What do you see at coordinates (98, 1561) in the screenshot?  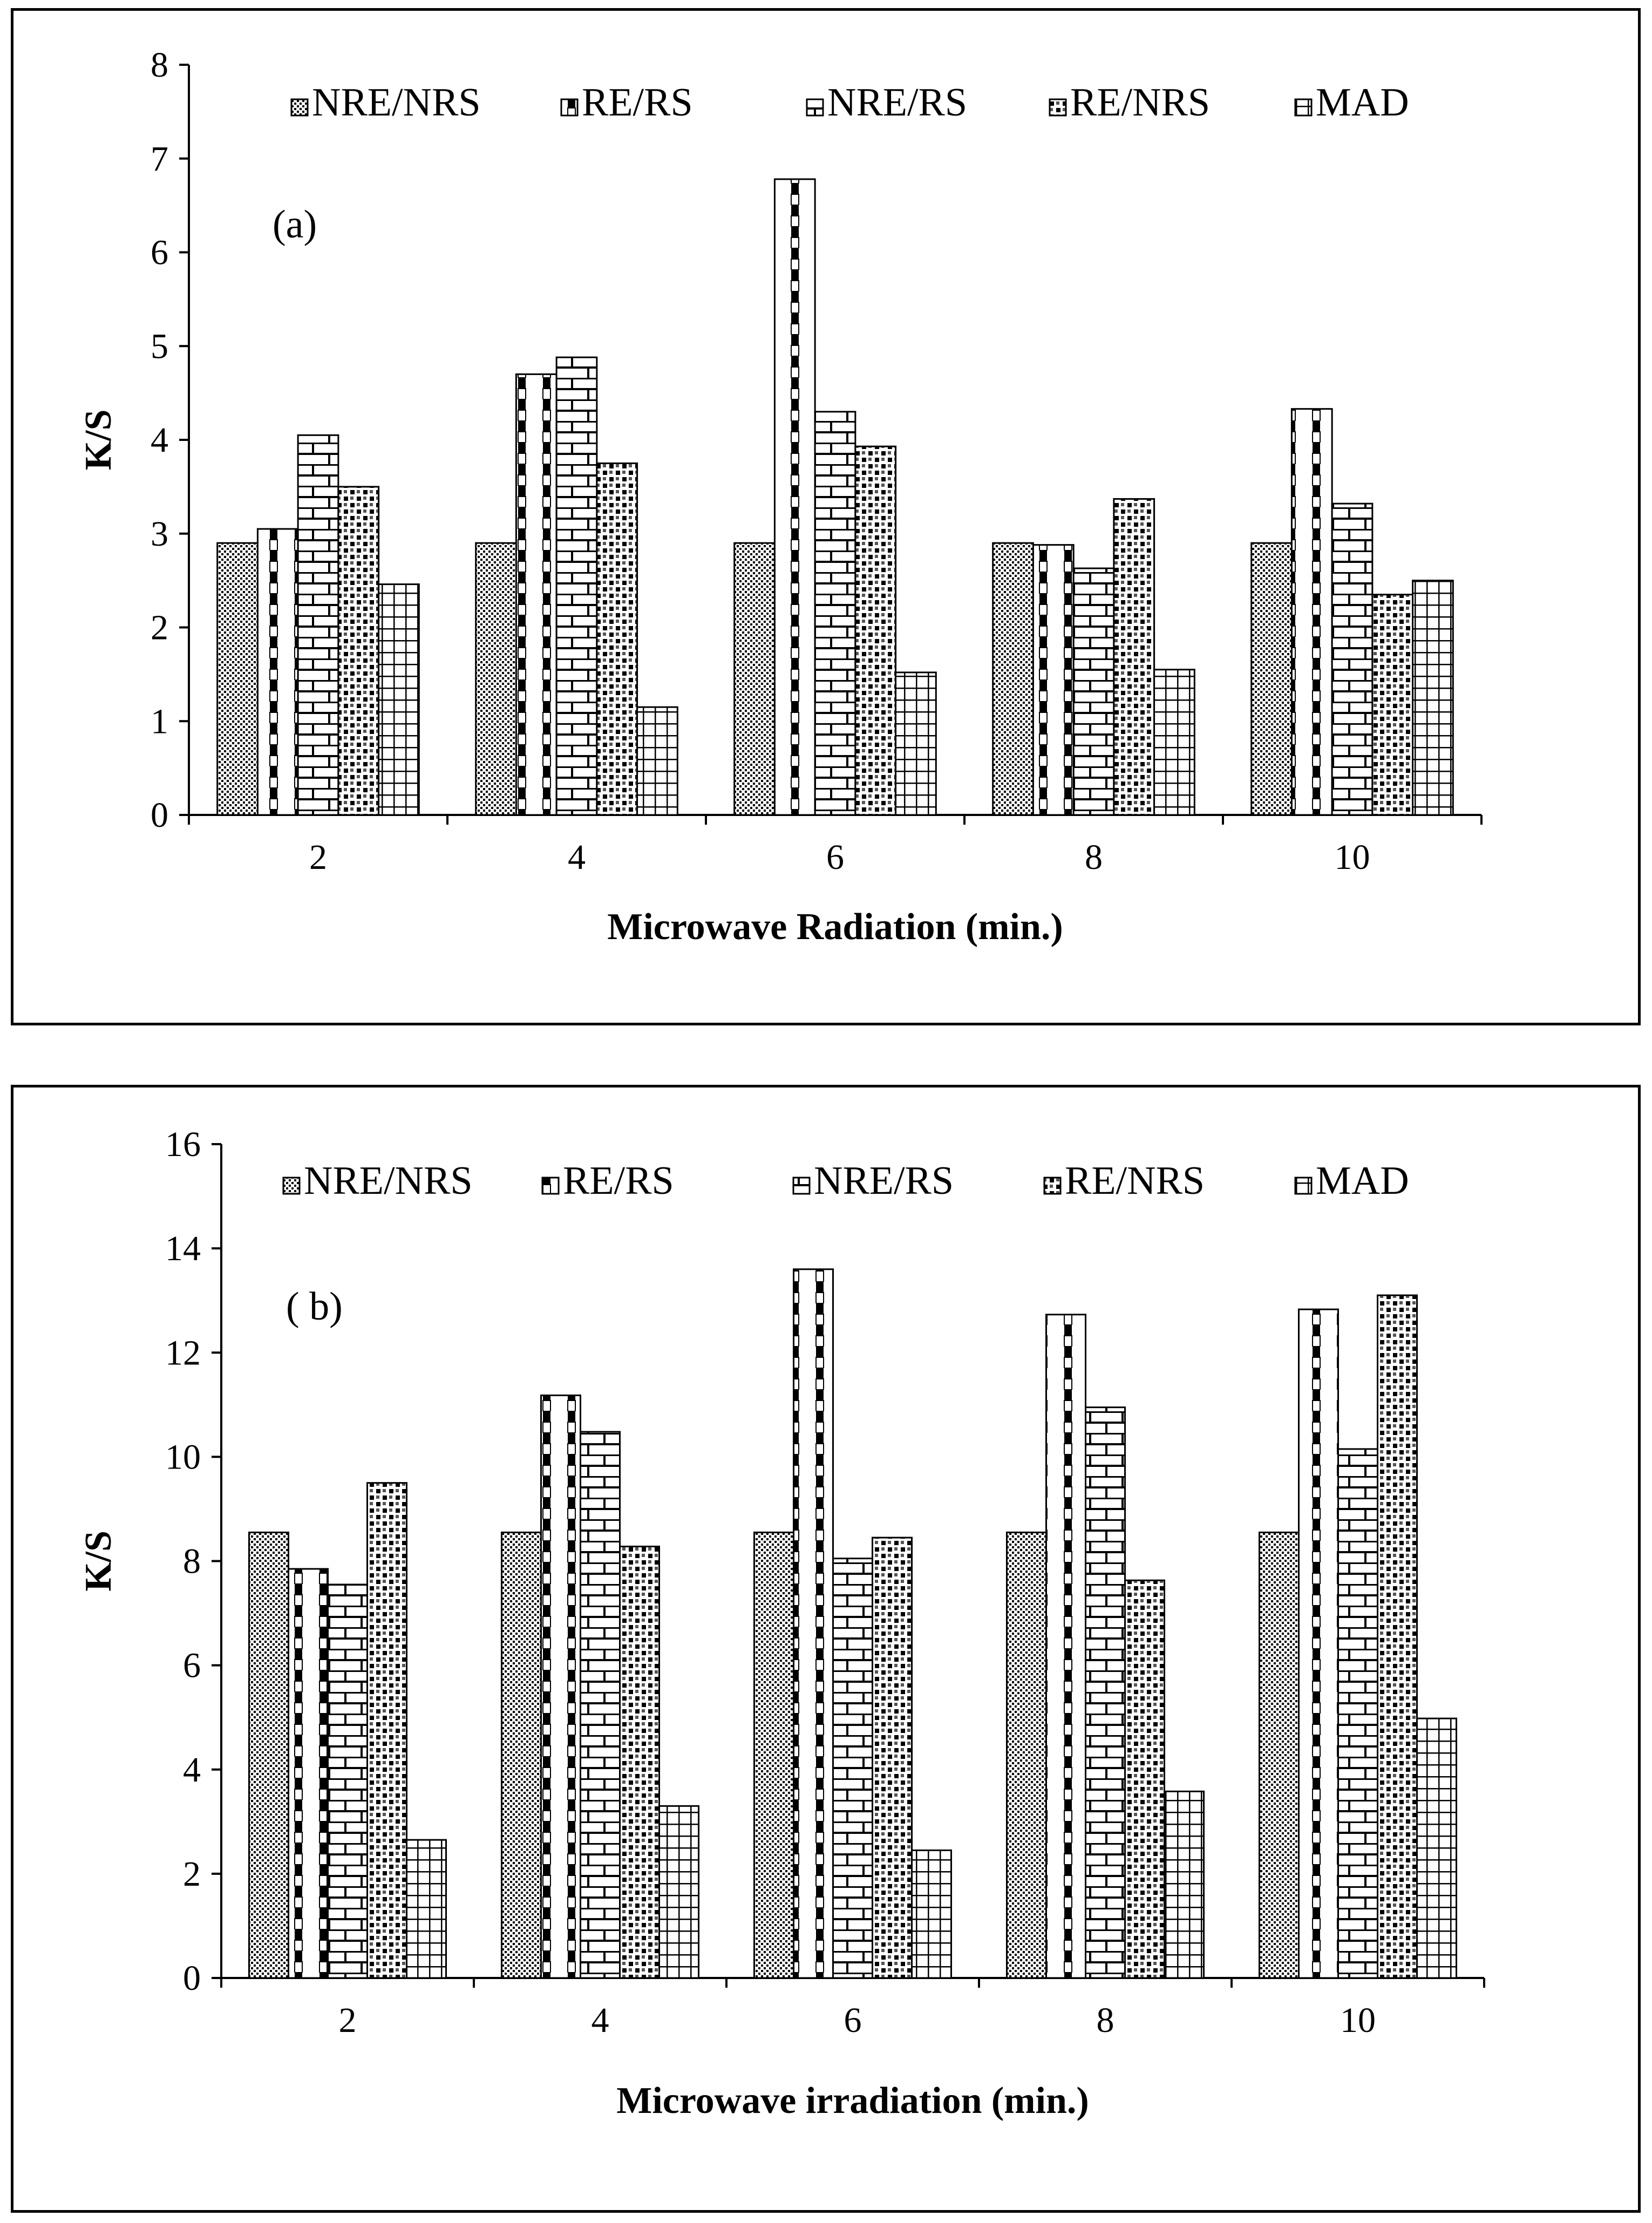 I see `y-axis-title: K/S` at bounding box center [98, 1561].